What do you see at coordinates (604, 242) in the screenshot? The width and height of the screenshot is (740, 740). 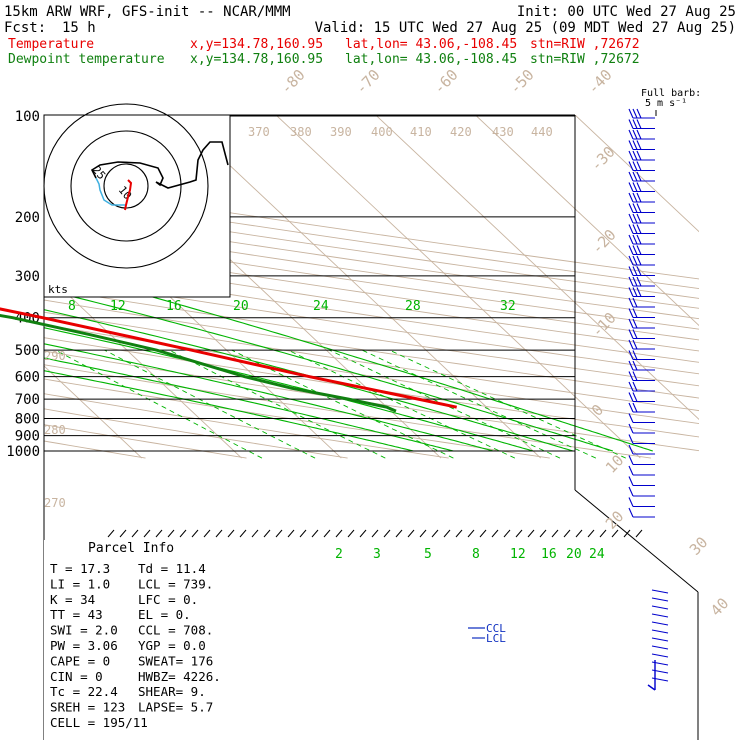 I see `isotherm-label: -20` at bounding box center [604, 242].